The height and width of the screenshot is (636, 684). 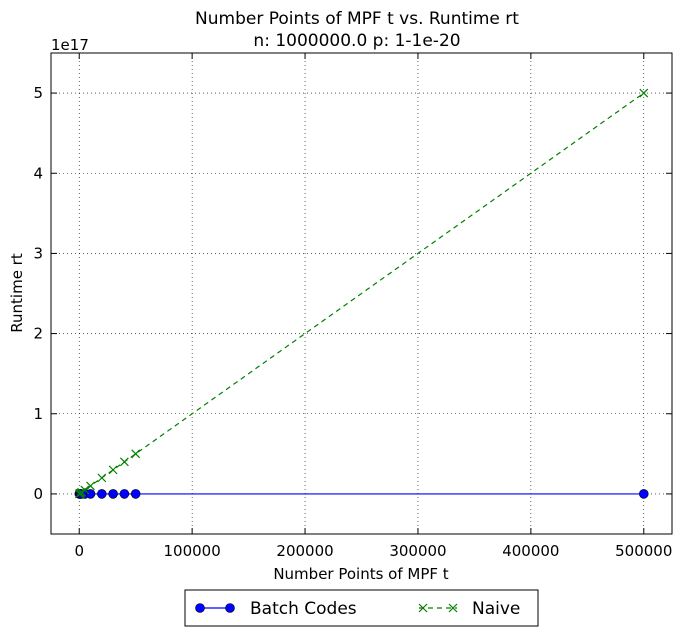 I want to click on legend: Batch Codes Naive, so click(x=361, y=608).